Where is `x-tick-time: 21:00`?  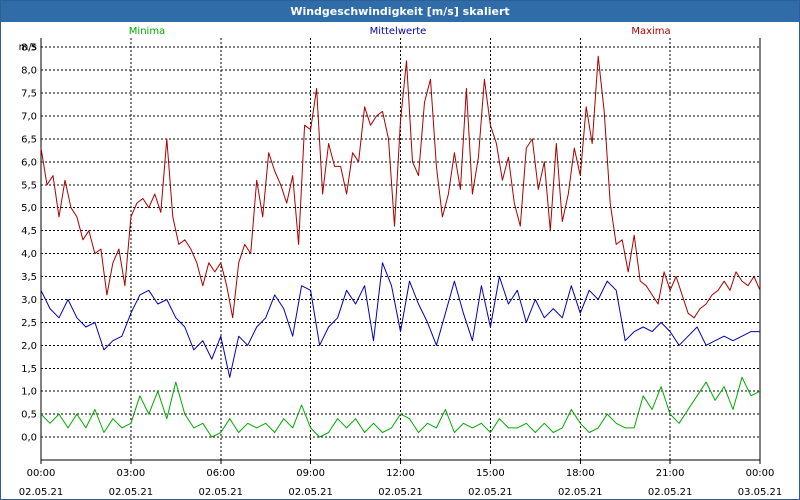
x-tick-time: 21:00 is located at coordinates (670, 473).